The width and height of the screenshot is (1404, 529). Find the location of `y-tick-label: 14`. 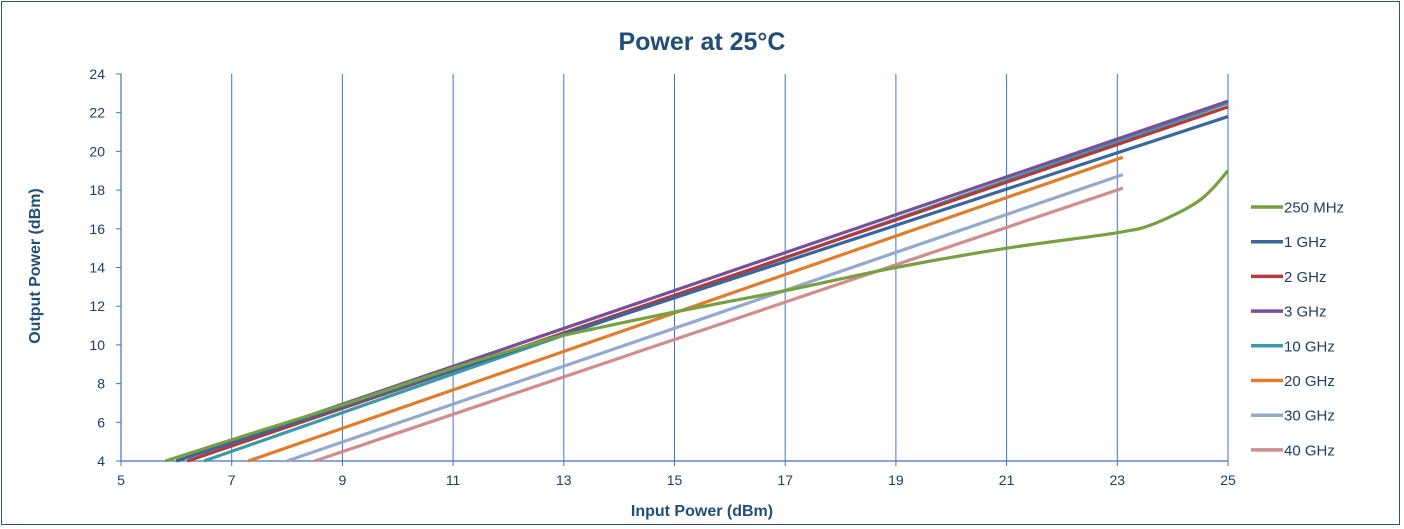

y-tick-label: 14 is located at coordinates (97, 268).